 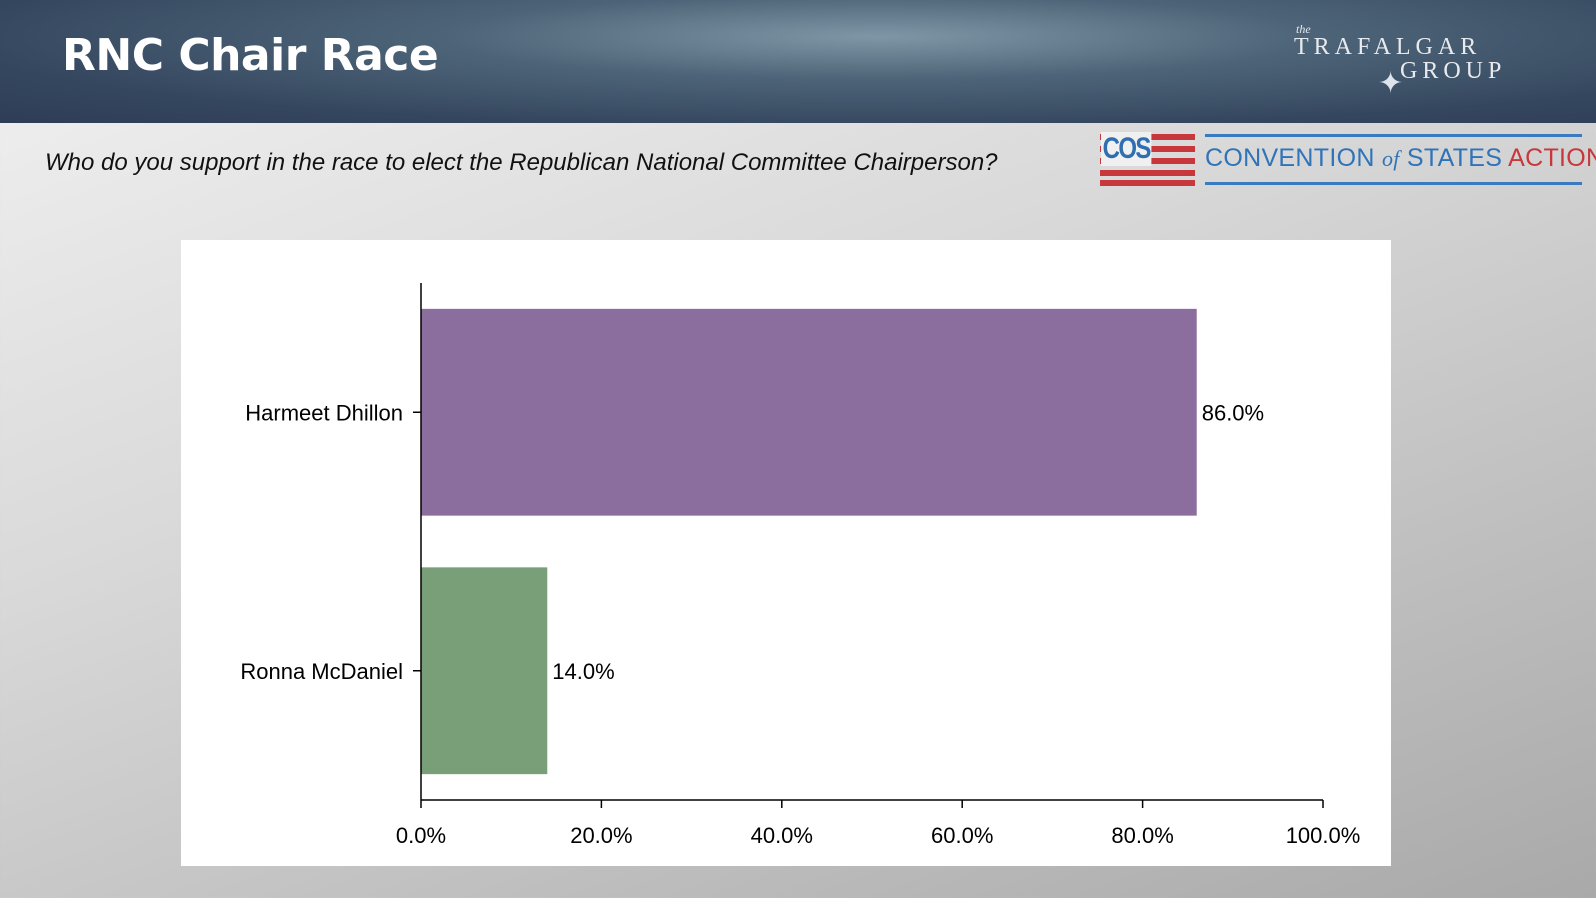 I want to click on logo-line1: TRAFALGAR, so click(x=1388, y=47).